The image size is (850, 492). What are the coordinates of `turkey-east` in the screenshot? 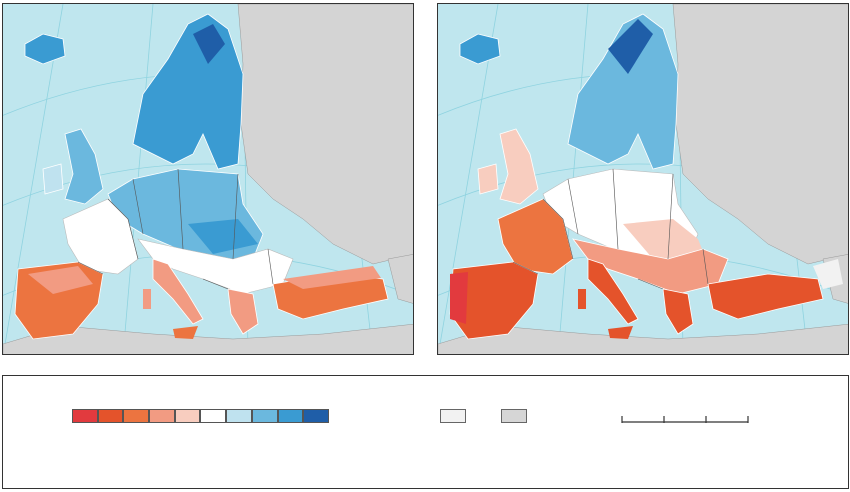 It's located at (828, 274).